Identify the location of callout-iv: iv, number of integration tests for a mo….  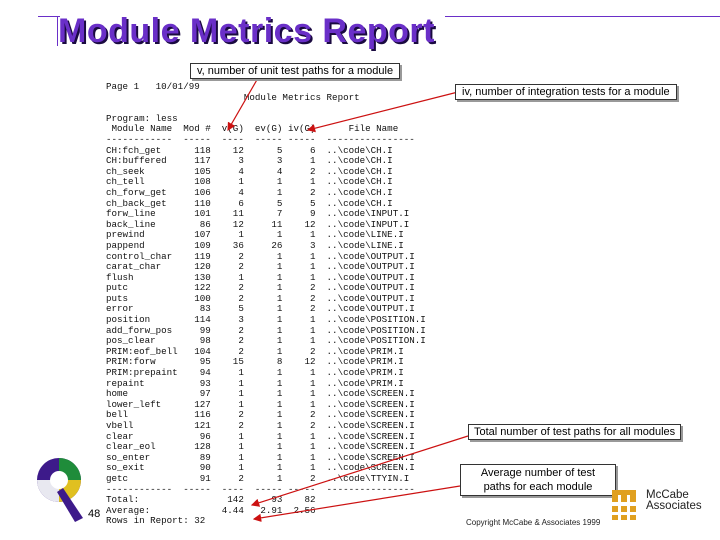
(566, 92).